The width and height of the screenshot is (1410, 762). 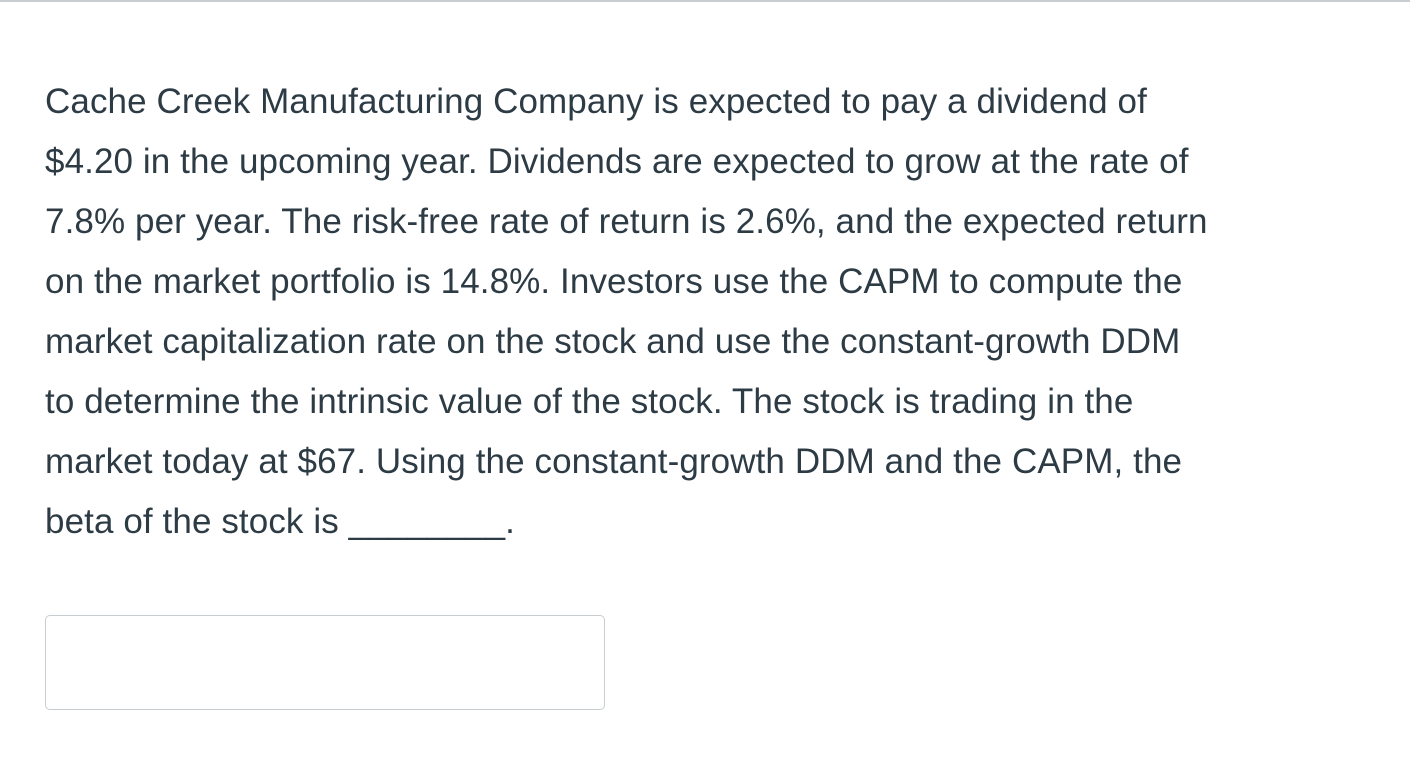 I want to click on question-line: beta of the stock is ________., so click(x=280, y=521).